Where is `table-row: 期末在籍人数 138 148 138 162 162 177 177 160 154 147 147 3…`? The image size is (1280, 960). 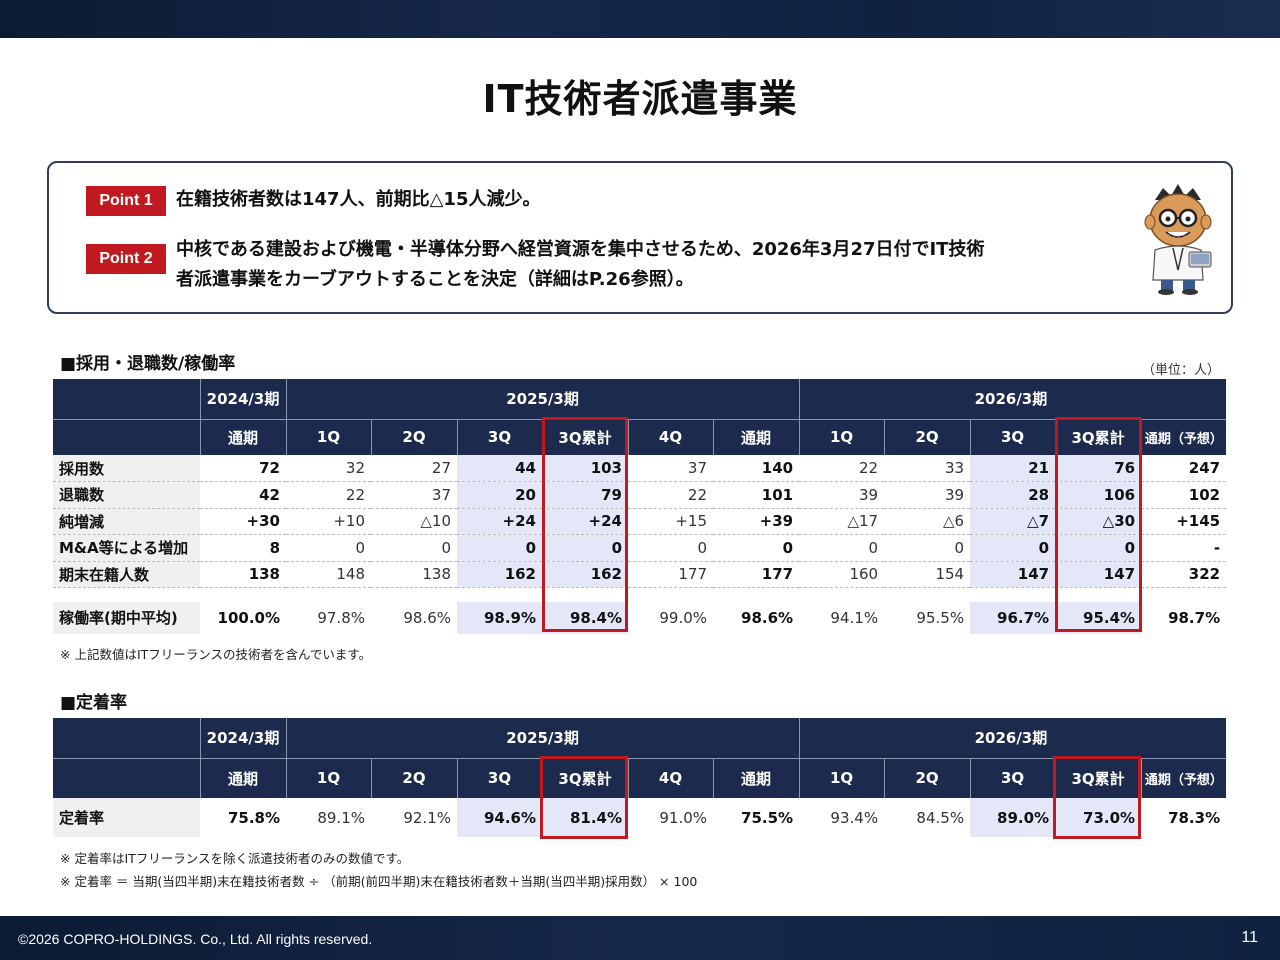
table-row: 期末在籍人数 138 148 138 162 162 177 177 160 154 147 147 3… is located at coordinates (640, 574).